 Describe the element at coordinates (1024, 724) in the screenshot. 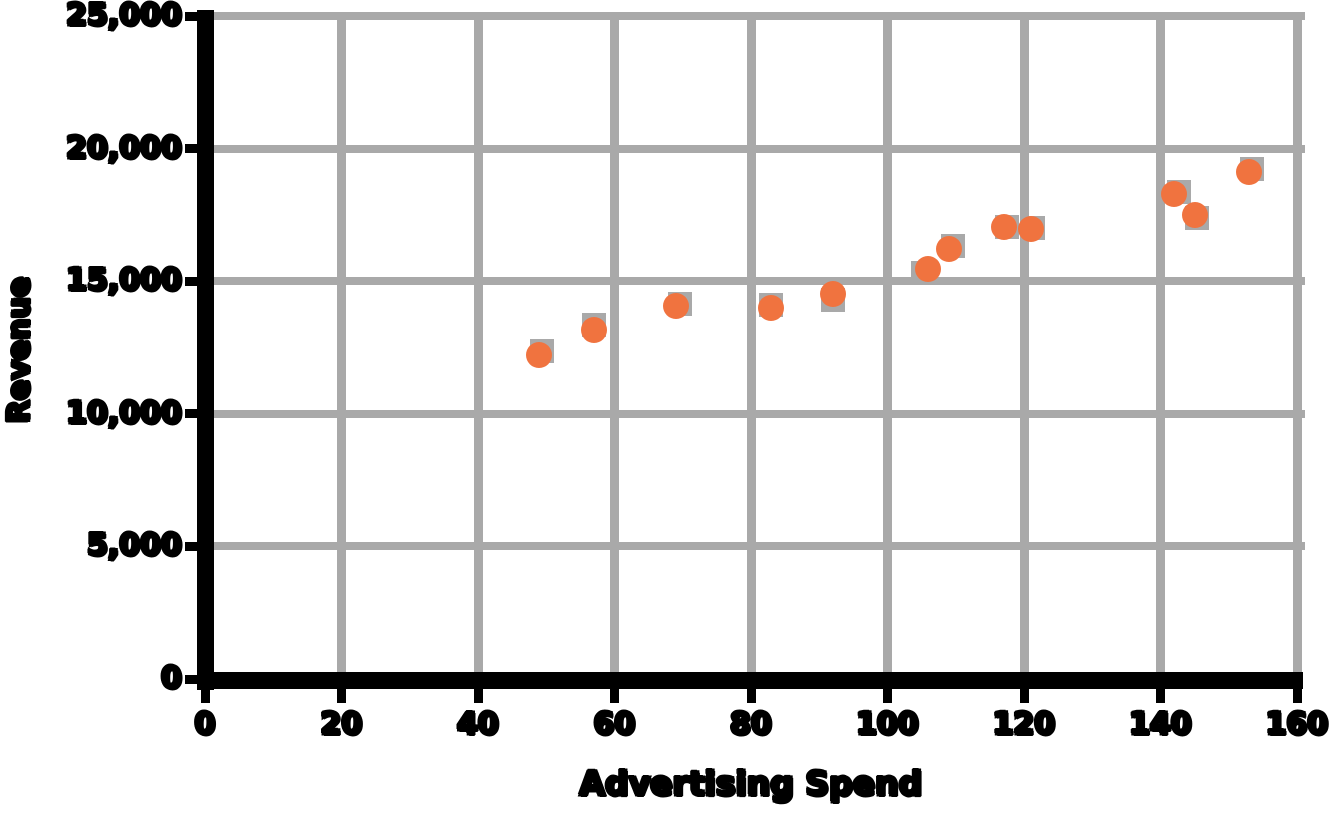

I see `x-tick-label: 120` at that location.